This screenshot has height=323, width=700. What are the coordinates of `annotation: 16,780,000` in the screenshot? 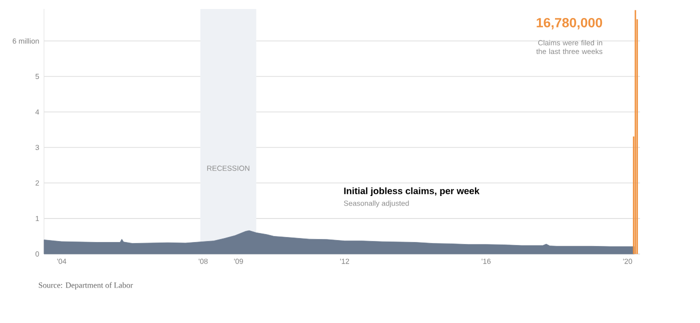 It's located at (569, 24).